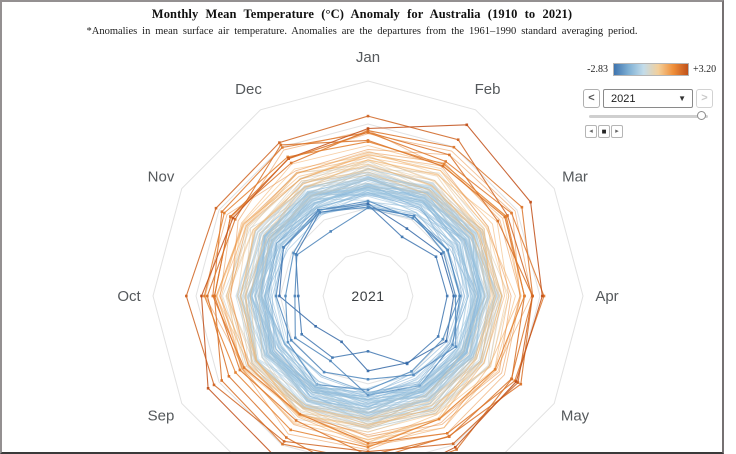  I want to click on step-back-button: ◂, so click(591, 131).